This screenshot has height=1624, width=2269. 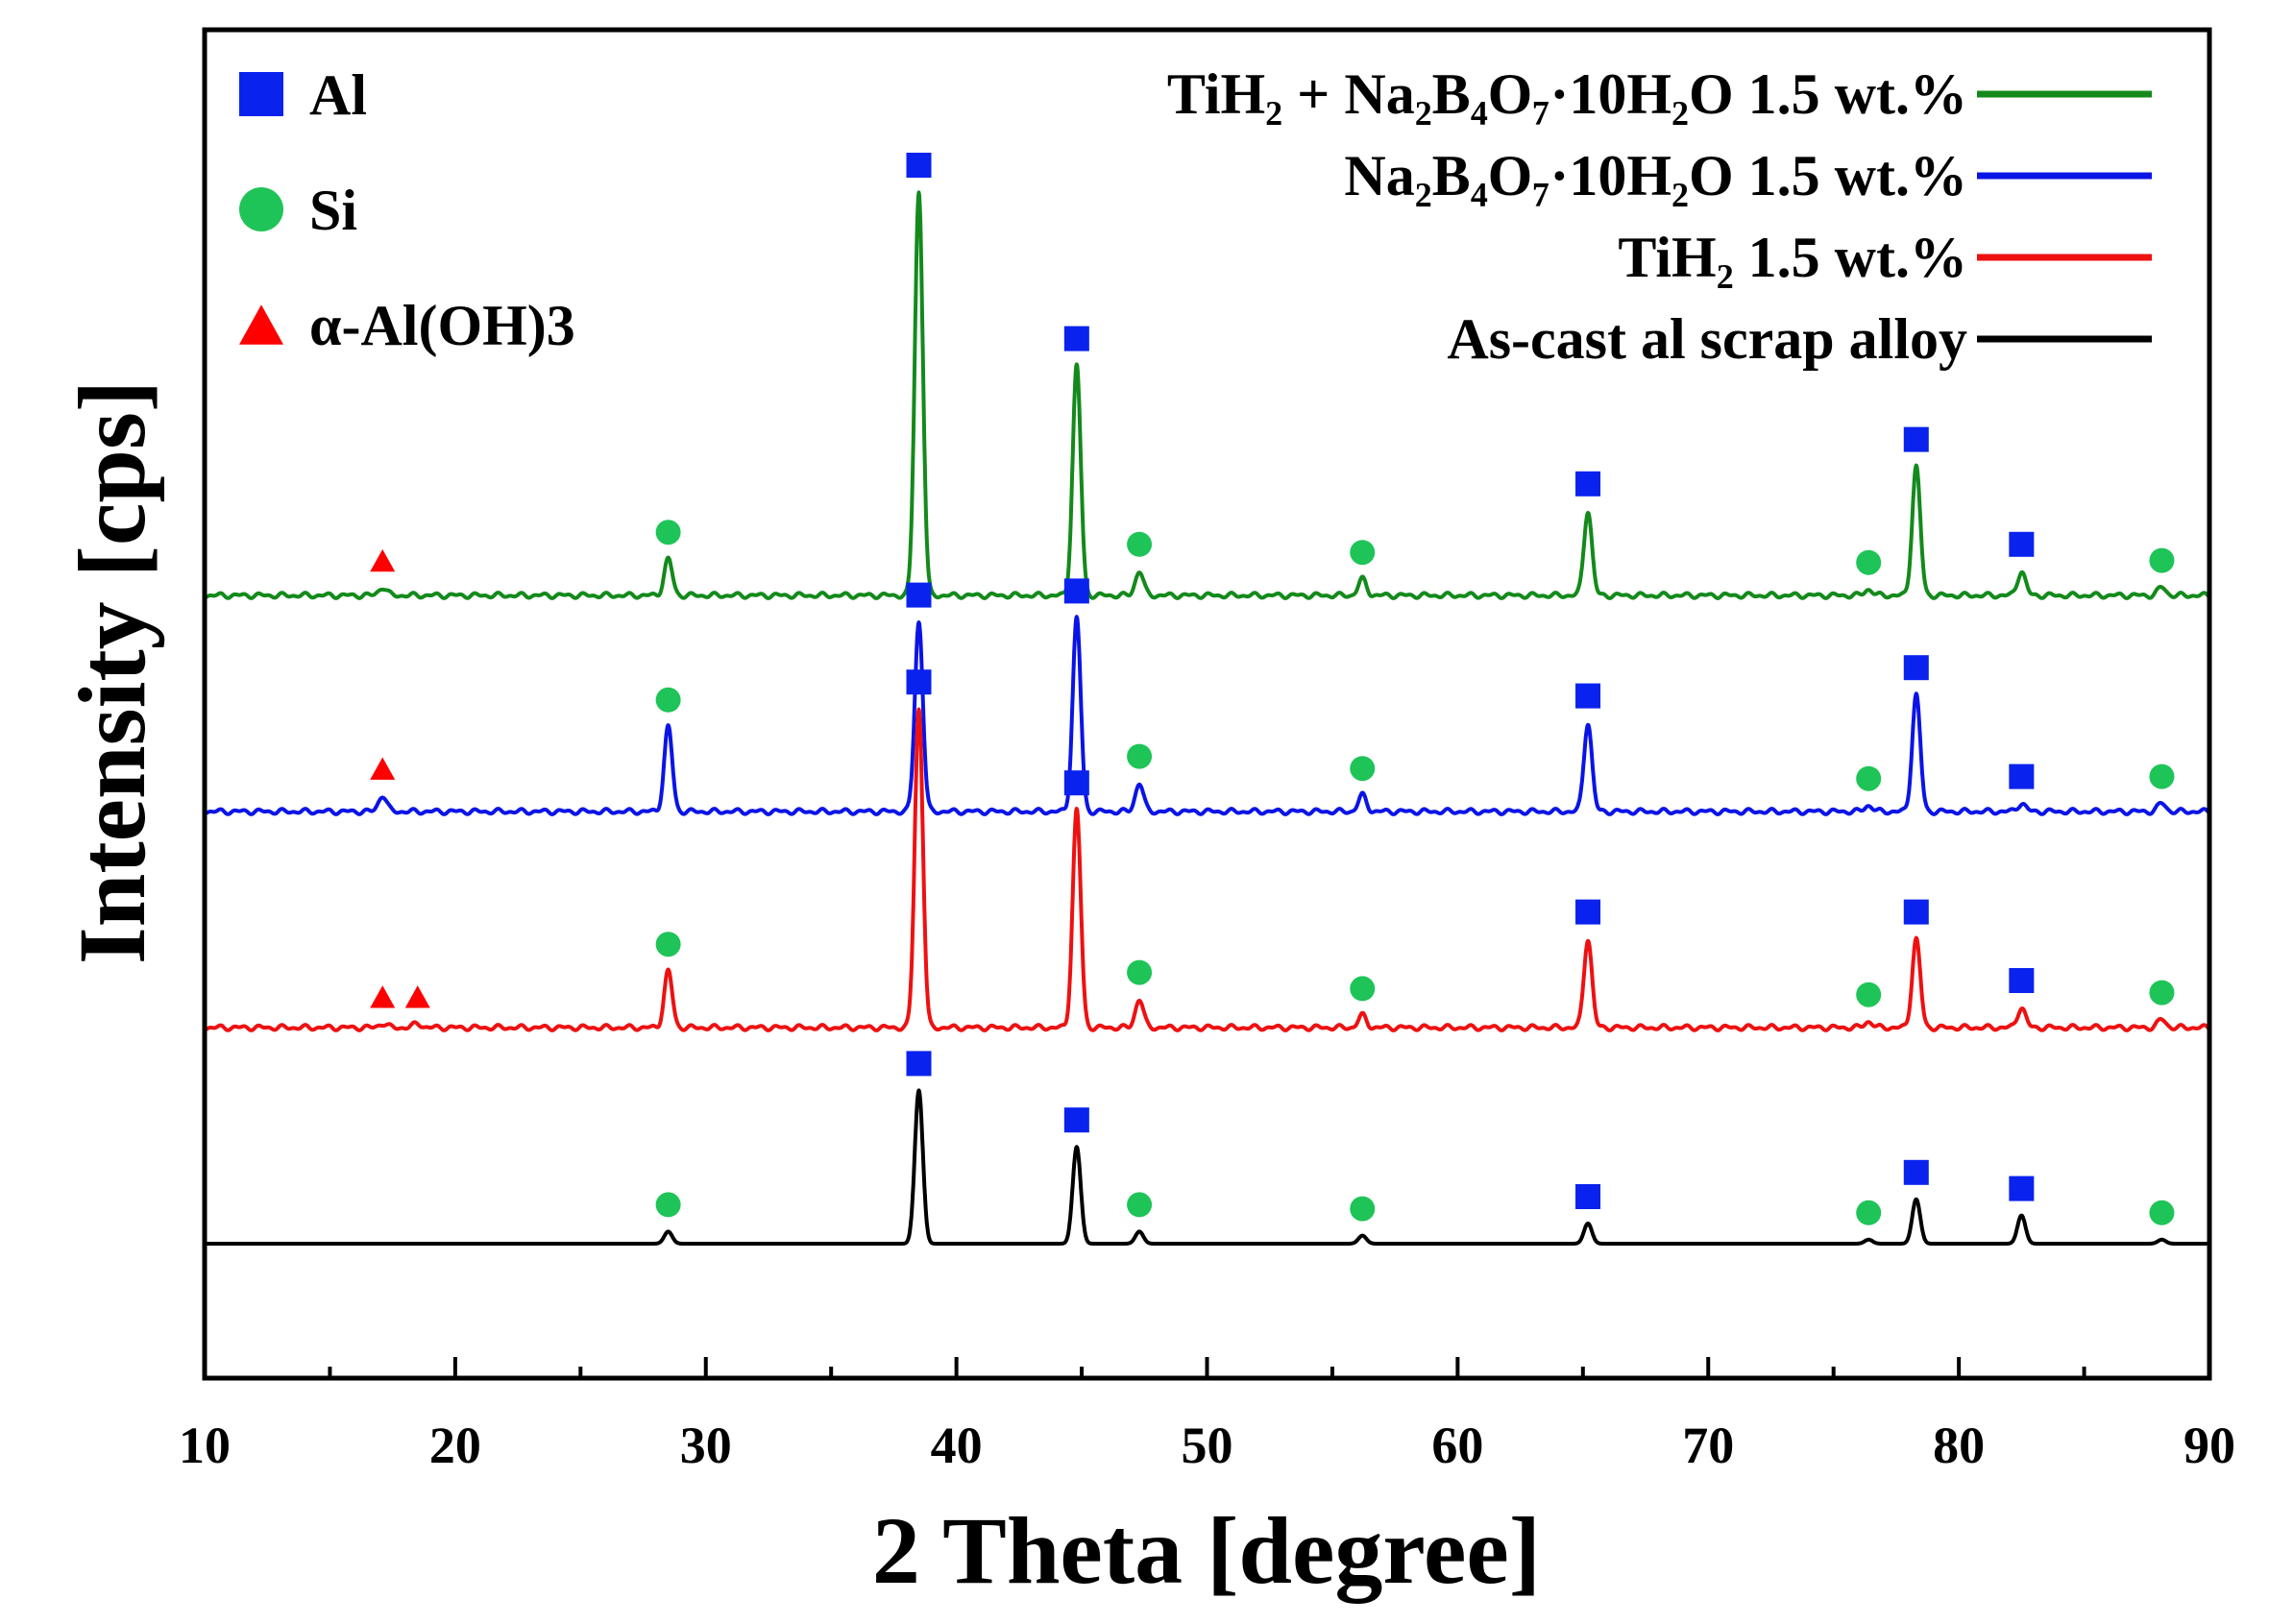 What do you see at coordinates (1208, 1445) in the screenshot?
I see `x-tick-label: 50` at bounding box center [1208, 1445].